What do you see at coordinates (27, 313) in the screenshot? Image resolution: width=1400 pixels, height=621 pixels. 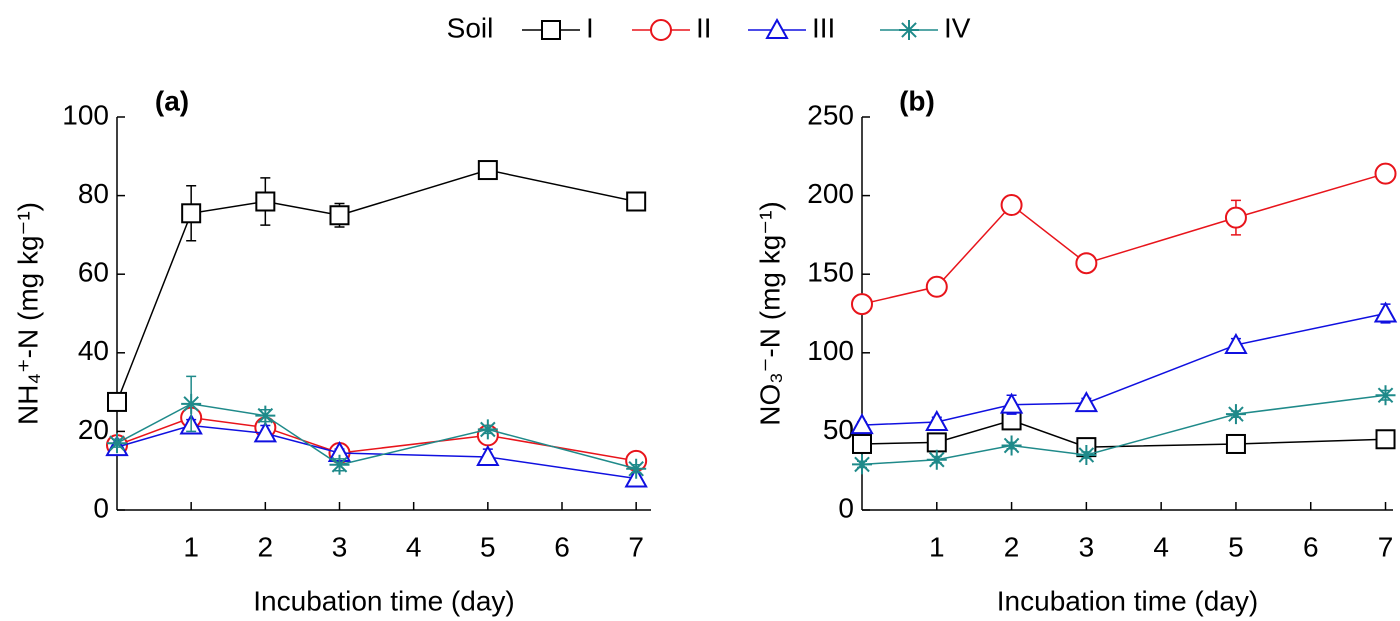 I see `y-axis-label: NH₄⁺-N (mg kg⁻¹)` at bounding box center [27, 313].